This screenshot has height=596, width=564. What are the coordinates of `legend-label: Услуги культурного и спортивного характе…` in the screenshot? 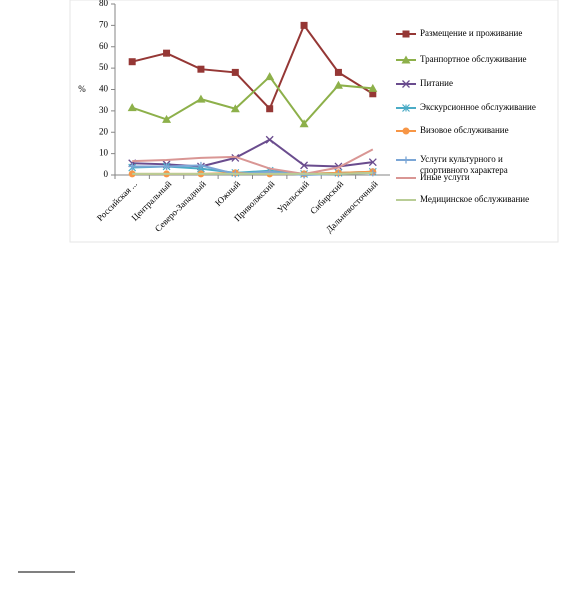 It's located at (464, 164).